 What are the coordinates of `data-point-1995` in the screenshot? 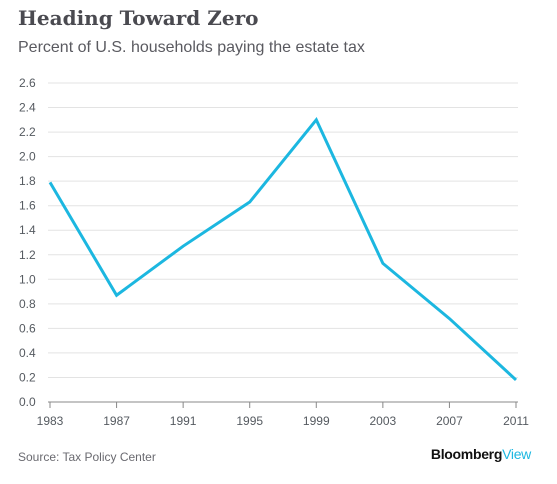 It's located at (249, 202).